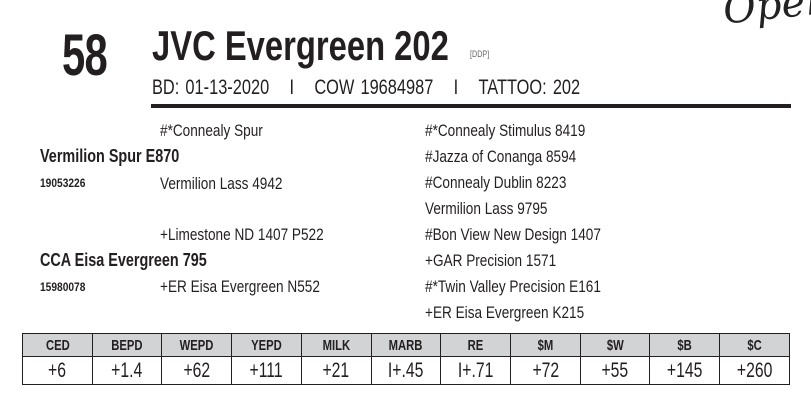  Describe the element at coordinates (545, 370) in the screenshot. I see `epd-value: +72` at that location.